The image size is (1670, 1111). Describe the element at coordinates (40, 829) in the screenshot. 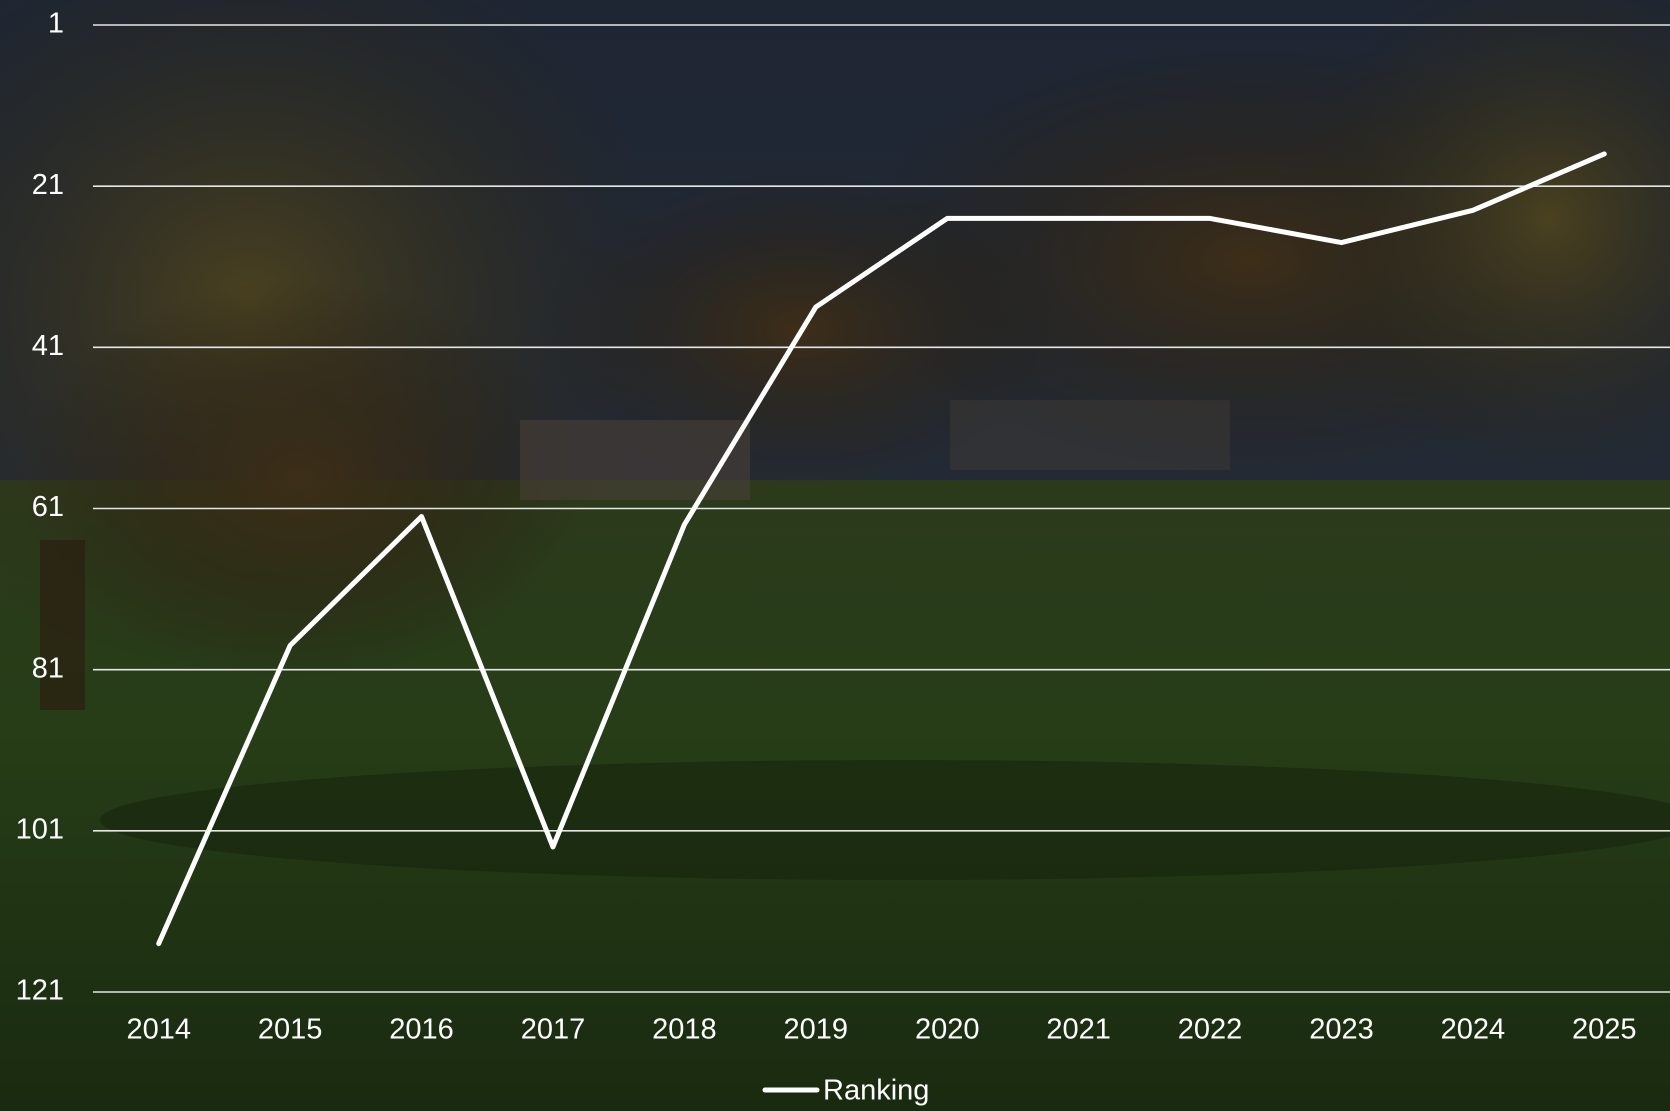

I see `y-tick-label: 101` at that location.